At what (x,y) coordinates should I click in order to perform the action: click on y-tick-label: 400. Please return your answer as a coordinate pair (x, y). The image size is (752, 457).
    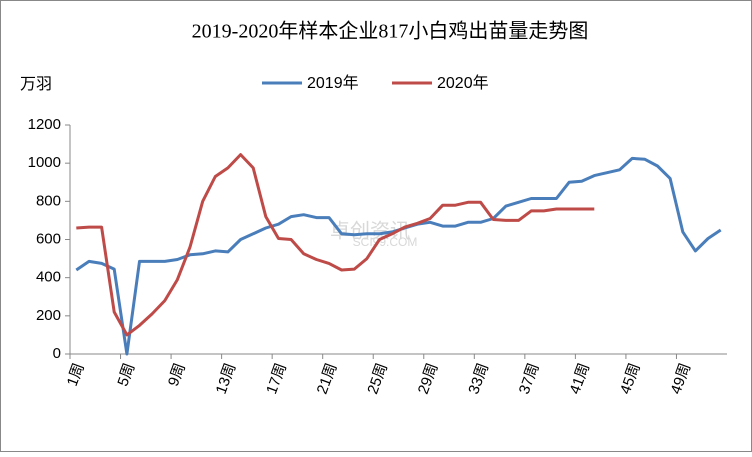
    Looking at the image, I should click on (48, 277).